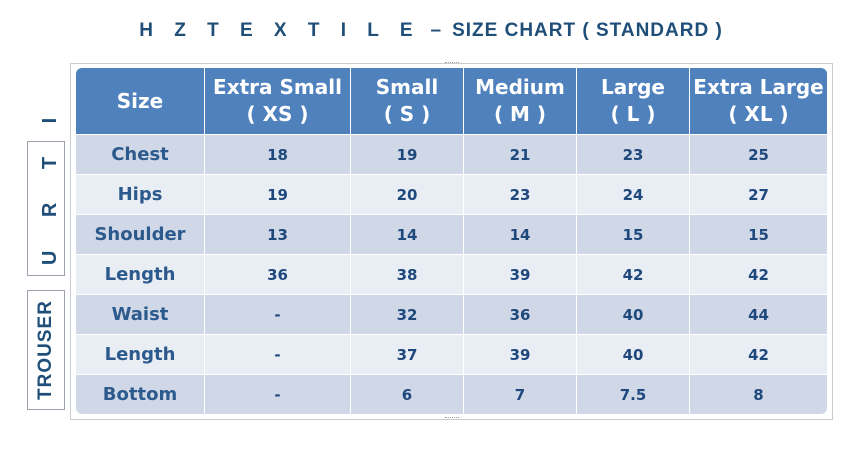  Describe the element at coordinates (407, 101) in the screenshot. I see `column-header-s: Small ( S )` at that location.